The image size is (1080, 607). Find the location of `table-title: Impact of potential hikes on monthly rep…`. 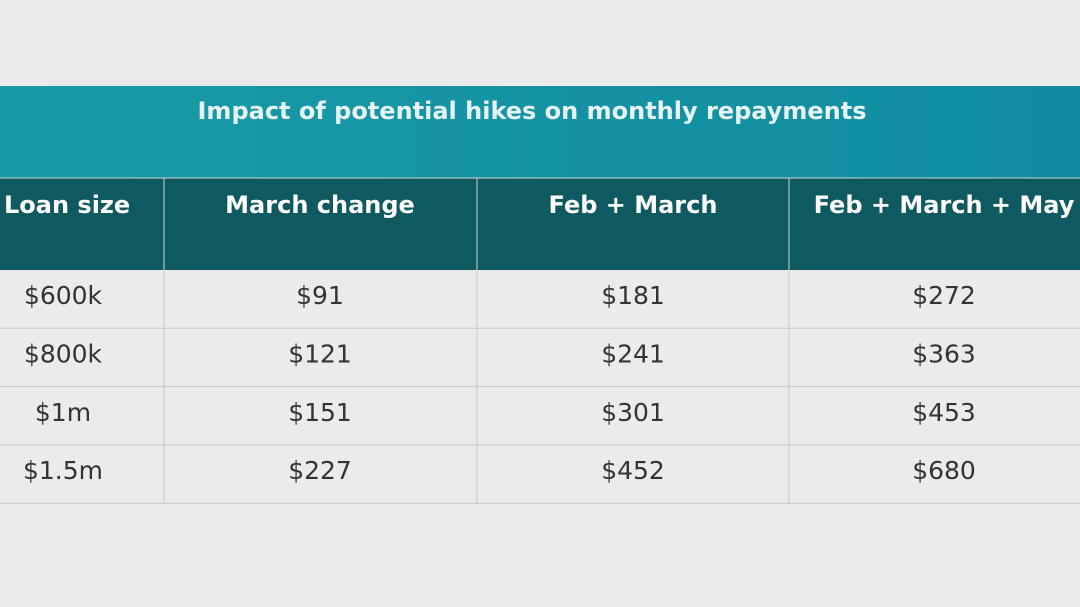

table-title: Impact of potential hikes on monthly rep… is located at coordinates (532, 111).